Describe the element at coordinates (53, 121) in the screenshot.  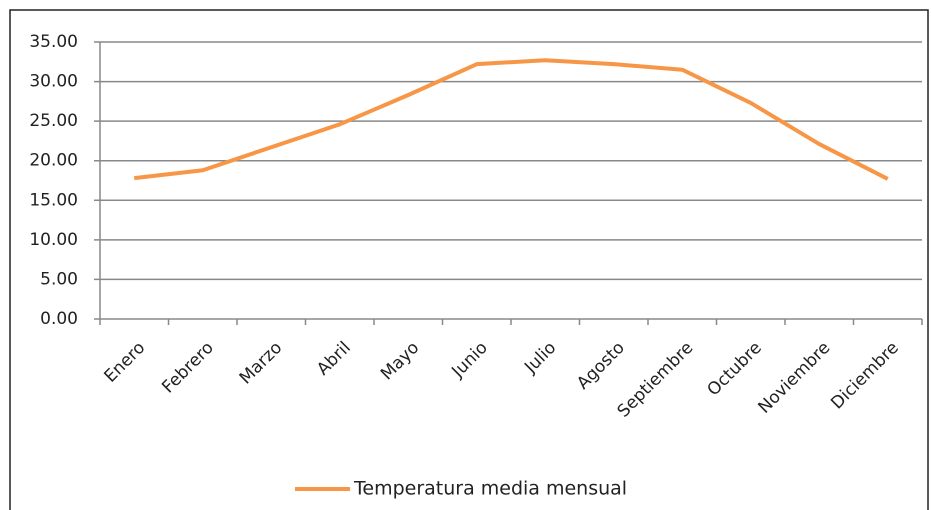
I see `y-tick-label: 25.00` at that location.